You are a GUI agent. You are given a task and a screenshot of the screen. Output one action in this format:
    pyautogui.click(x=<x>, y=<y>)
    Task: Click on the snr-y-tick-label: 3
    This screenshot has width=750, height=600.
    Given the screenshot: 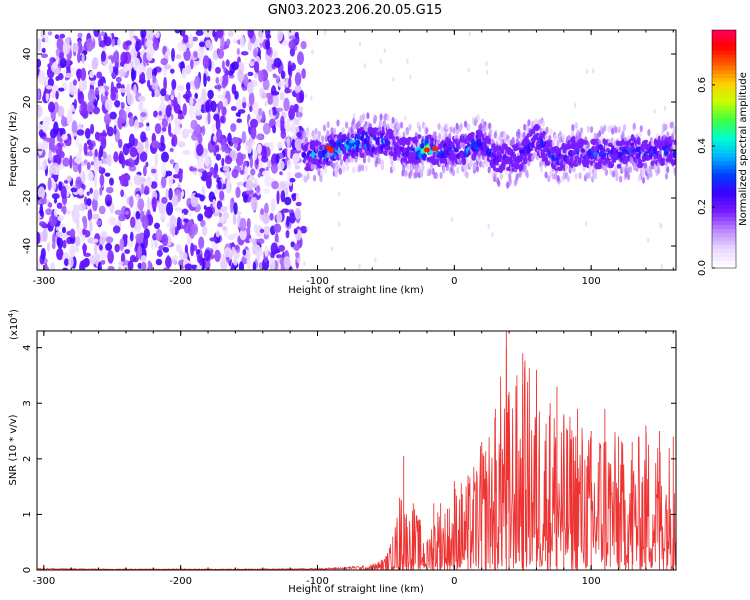 What is the action you would take?
    pyautogui.click(x=27, y=403)
    